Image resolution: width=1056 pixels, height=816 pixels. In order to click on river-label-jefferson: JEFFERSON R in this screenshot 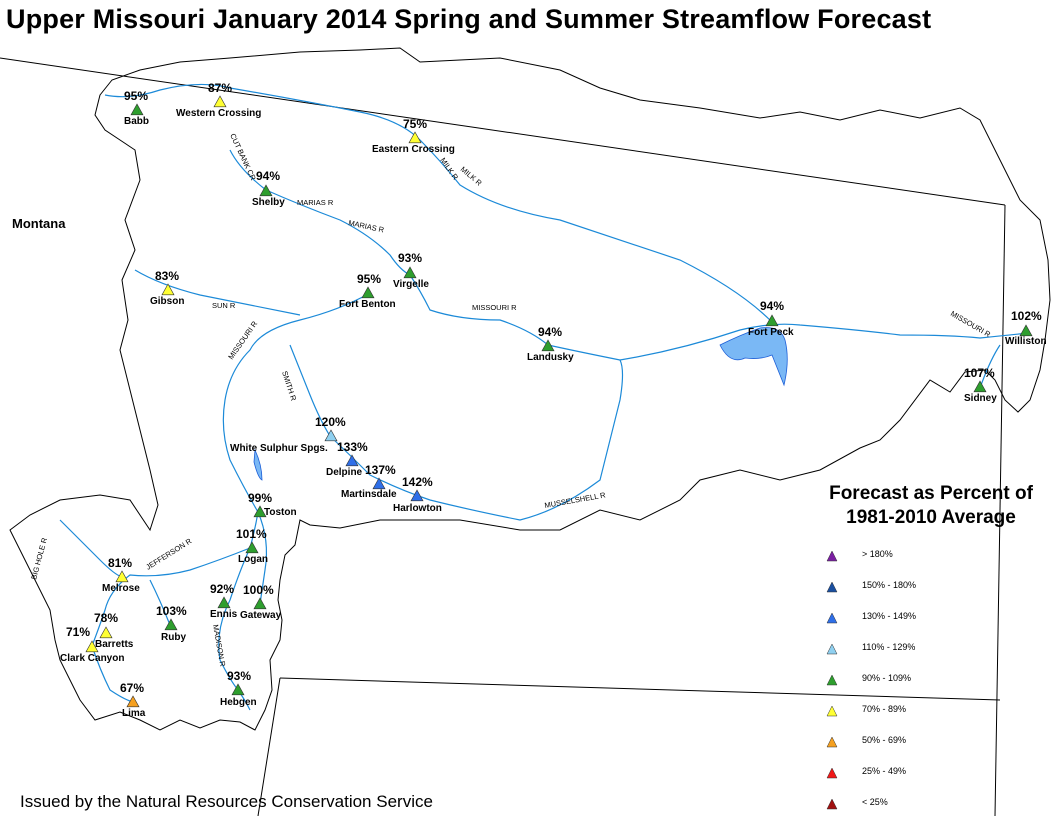, I will do `click(168, 554)`.